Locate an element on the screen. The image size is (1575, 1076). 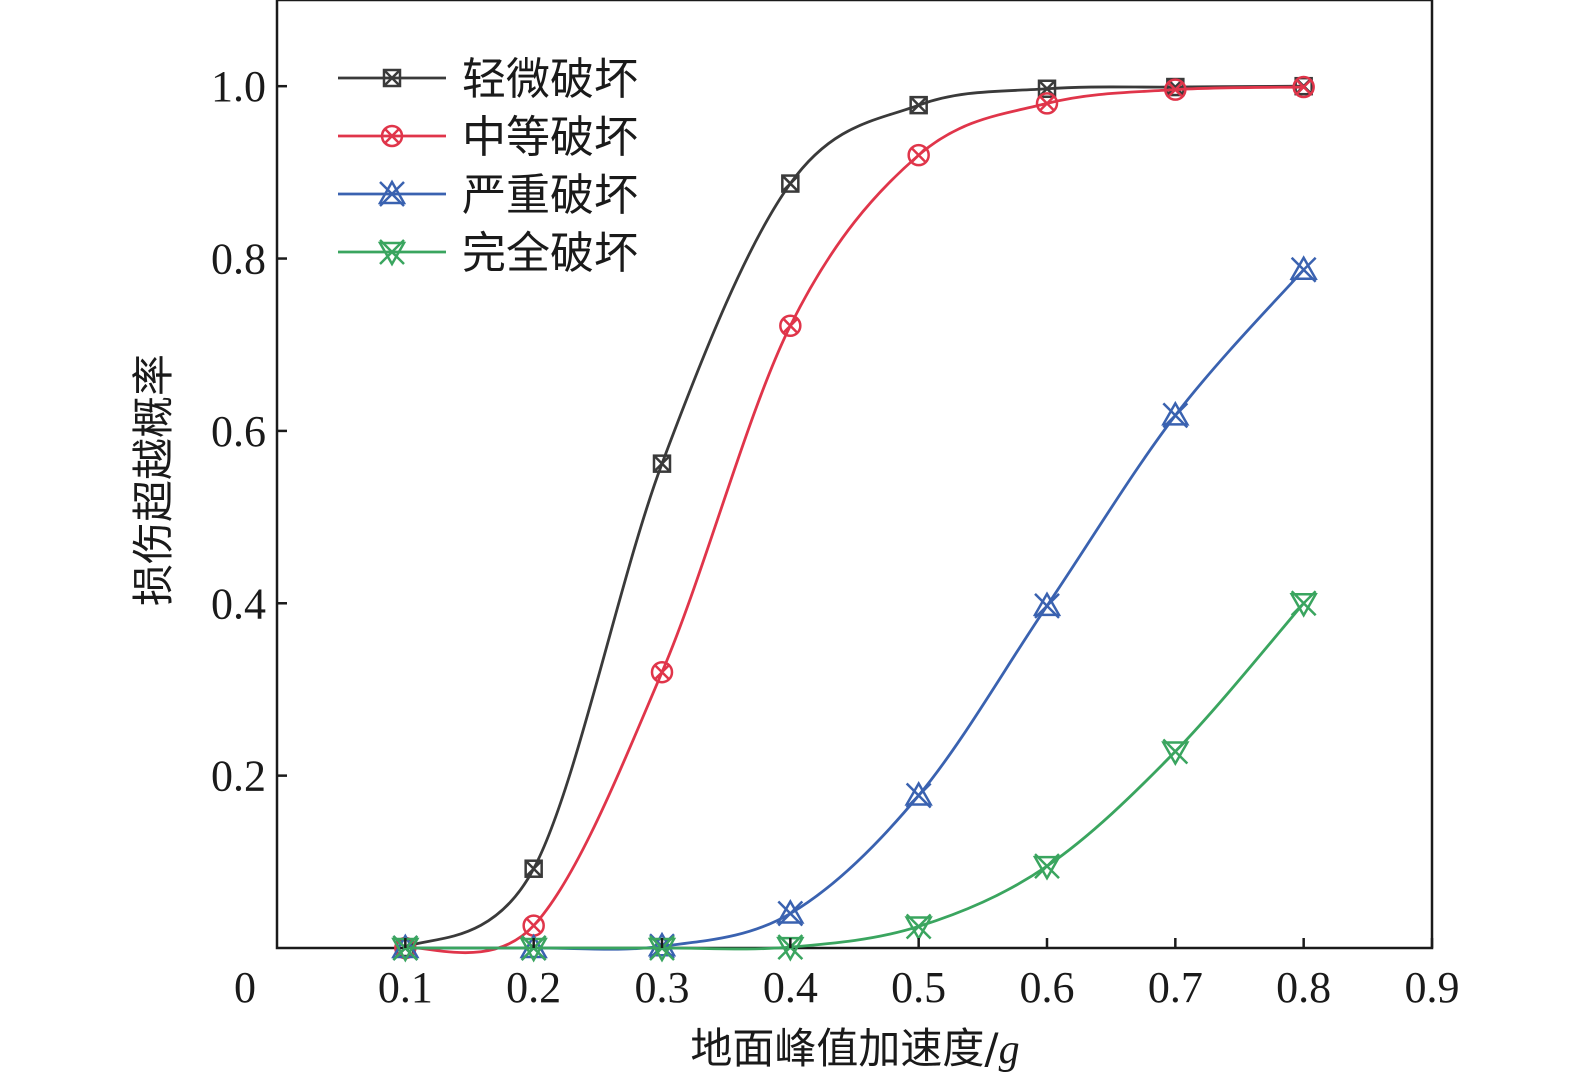
x-axis-label: 地面峰值加速度/g is located at coordinates (854, 1048).